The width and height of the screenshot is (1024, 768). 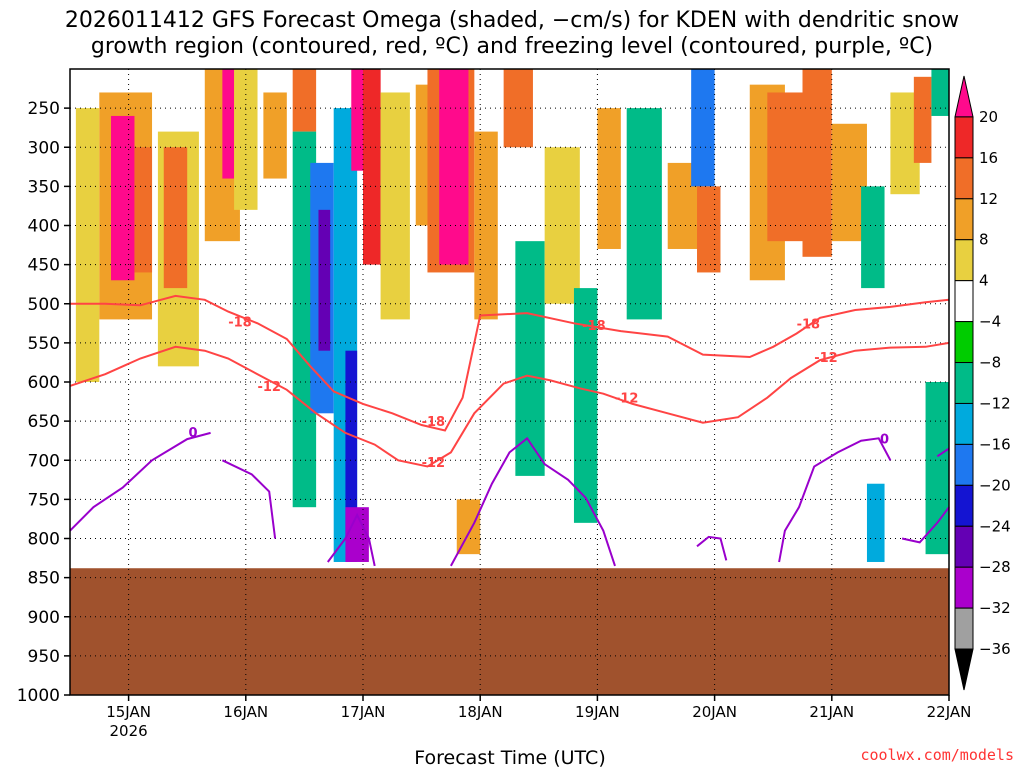 I want to click on y-tick-label: 500, so click(x=44, y=305).